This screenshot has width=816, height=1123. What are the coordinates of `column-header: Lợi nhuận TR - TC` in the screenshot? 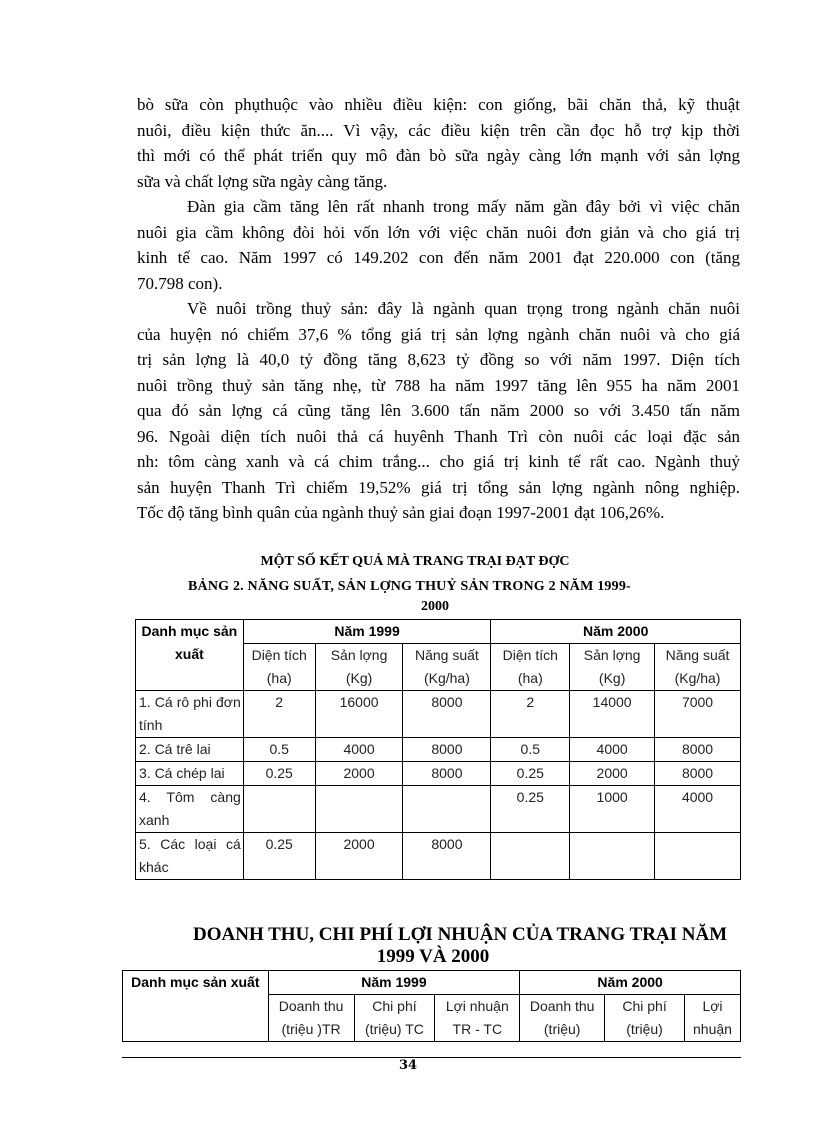 It's located at (477, 1018).